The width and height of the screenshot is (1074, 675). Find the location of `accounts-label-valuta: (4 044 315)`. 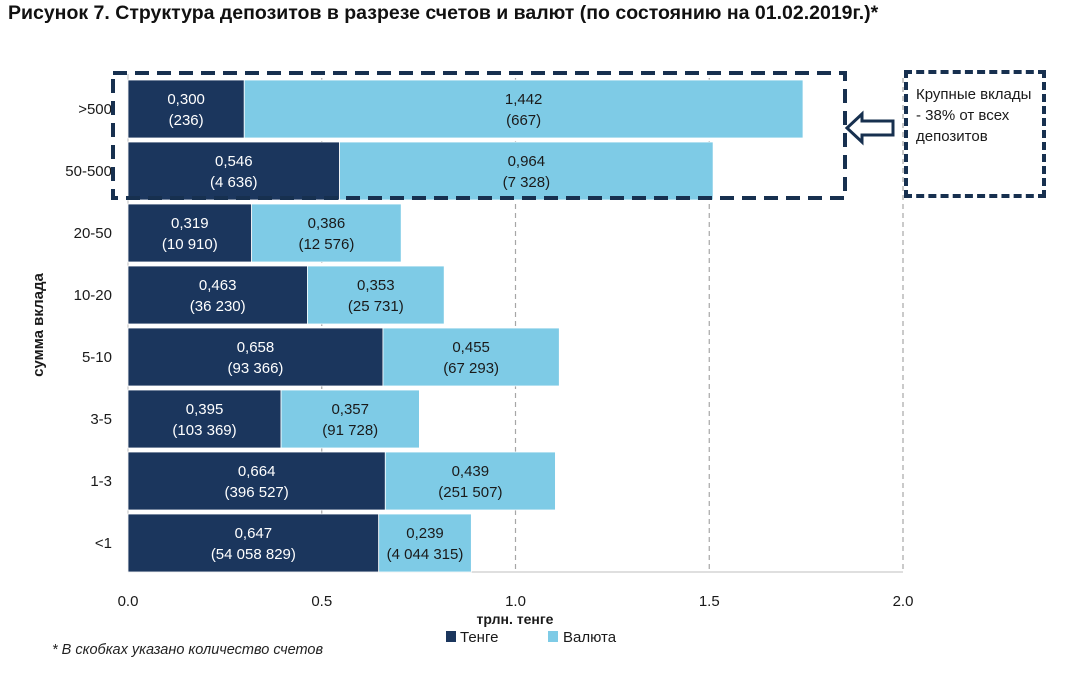

accounts-label-valuta: (4 044 315) is located at coordinates (425, 554).